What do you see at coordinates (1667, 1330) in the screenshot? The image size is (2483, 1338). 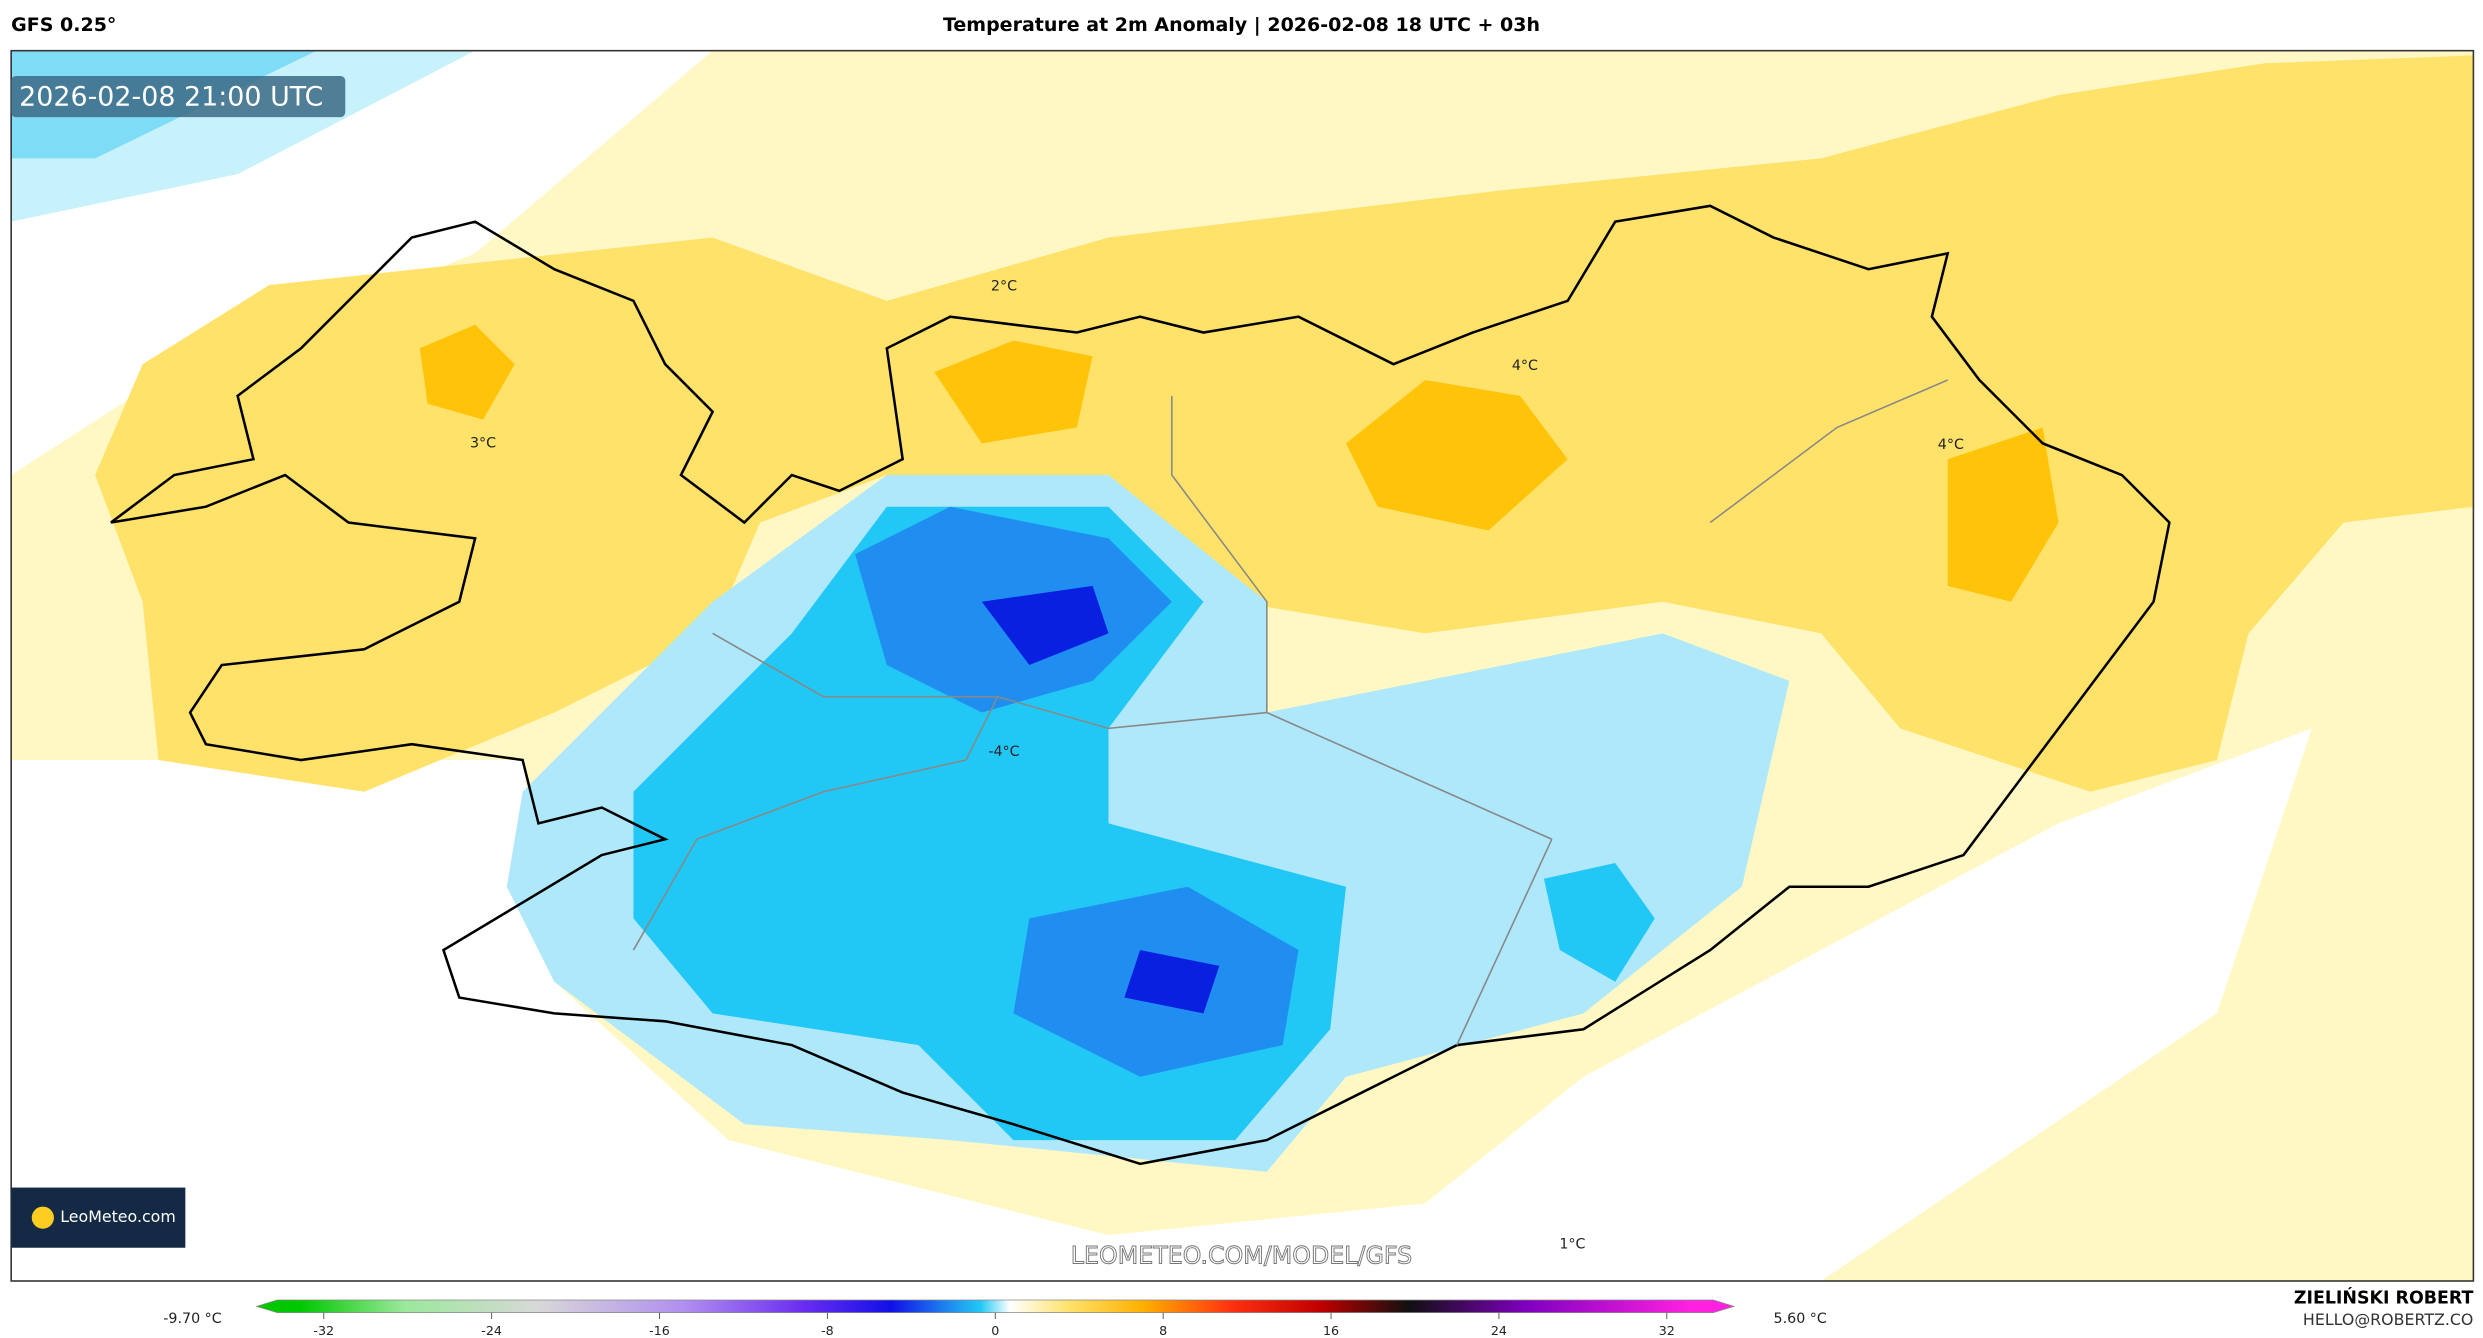 I see `colorbar-tick-label: 32` at bounding box center [1667, 1330].